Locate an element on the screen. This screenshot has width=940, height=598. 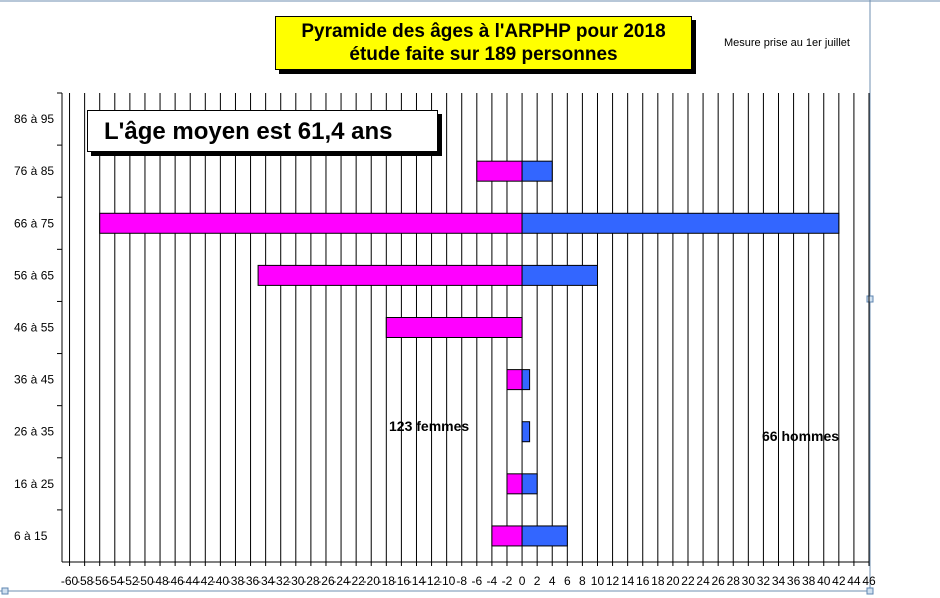
y-tick-label: 66 à 75 is located at coordinates (34, 223).